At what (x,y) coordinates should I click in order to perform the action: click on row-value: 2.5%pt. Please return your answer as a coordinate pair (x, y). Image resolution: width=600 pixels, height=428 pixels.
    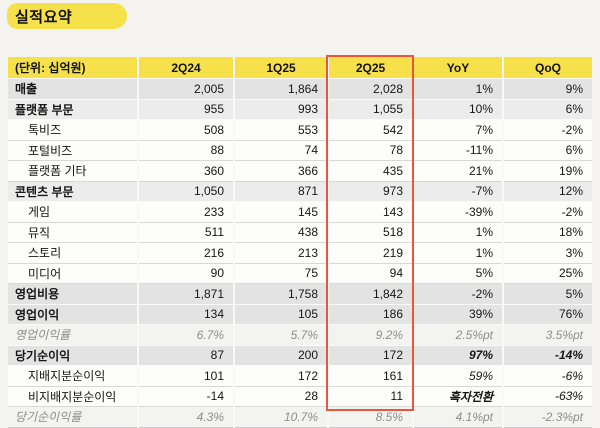
    Looking at the image, I should click on (458, 335).